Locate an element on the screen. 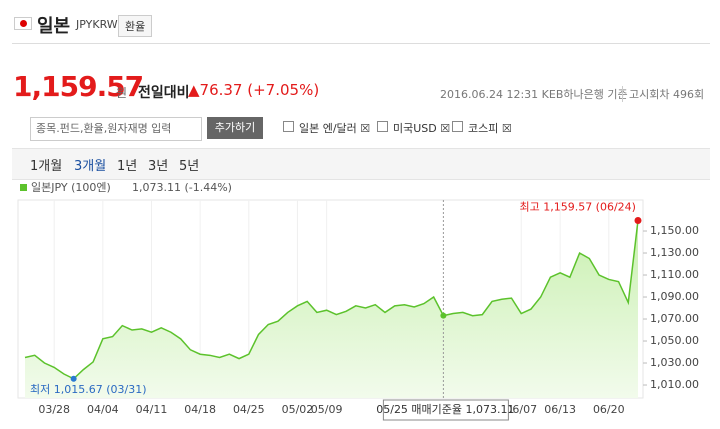 The height and width of the screenshot is (429, 720). change: ▲76.37 (+7.05%) is located at coordinates (254, 90).